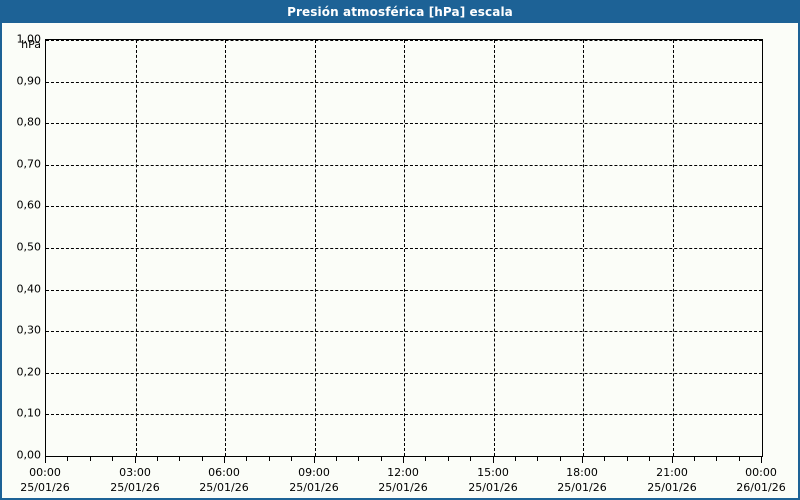 The image size is (800, 500). I want to click on x-axis-tick-label: 03:00 25/01/26, so click(134, 480).